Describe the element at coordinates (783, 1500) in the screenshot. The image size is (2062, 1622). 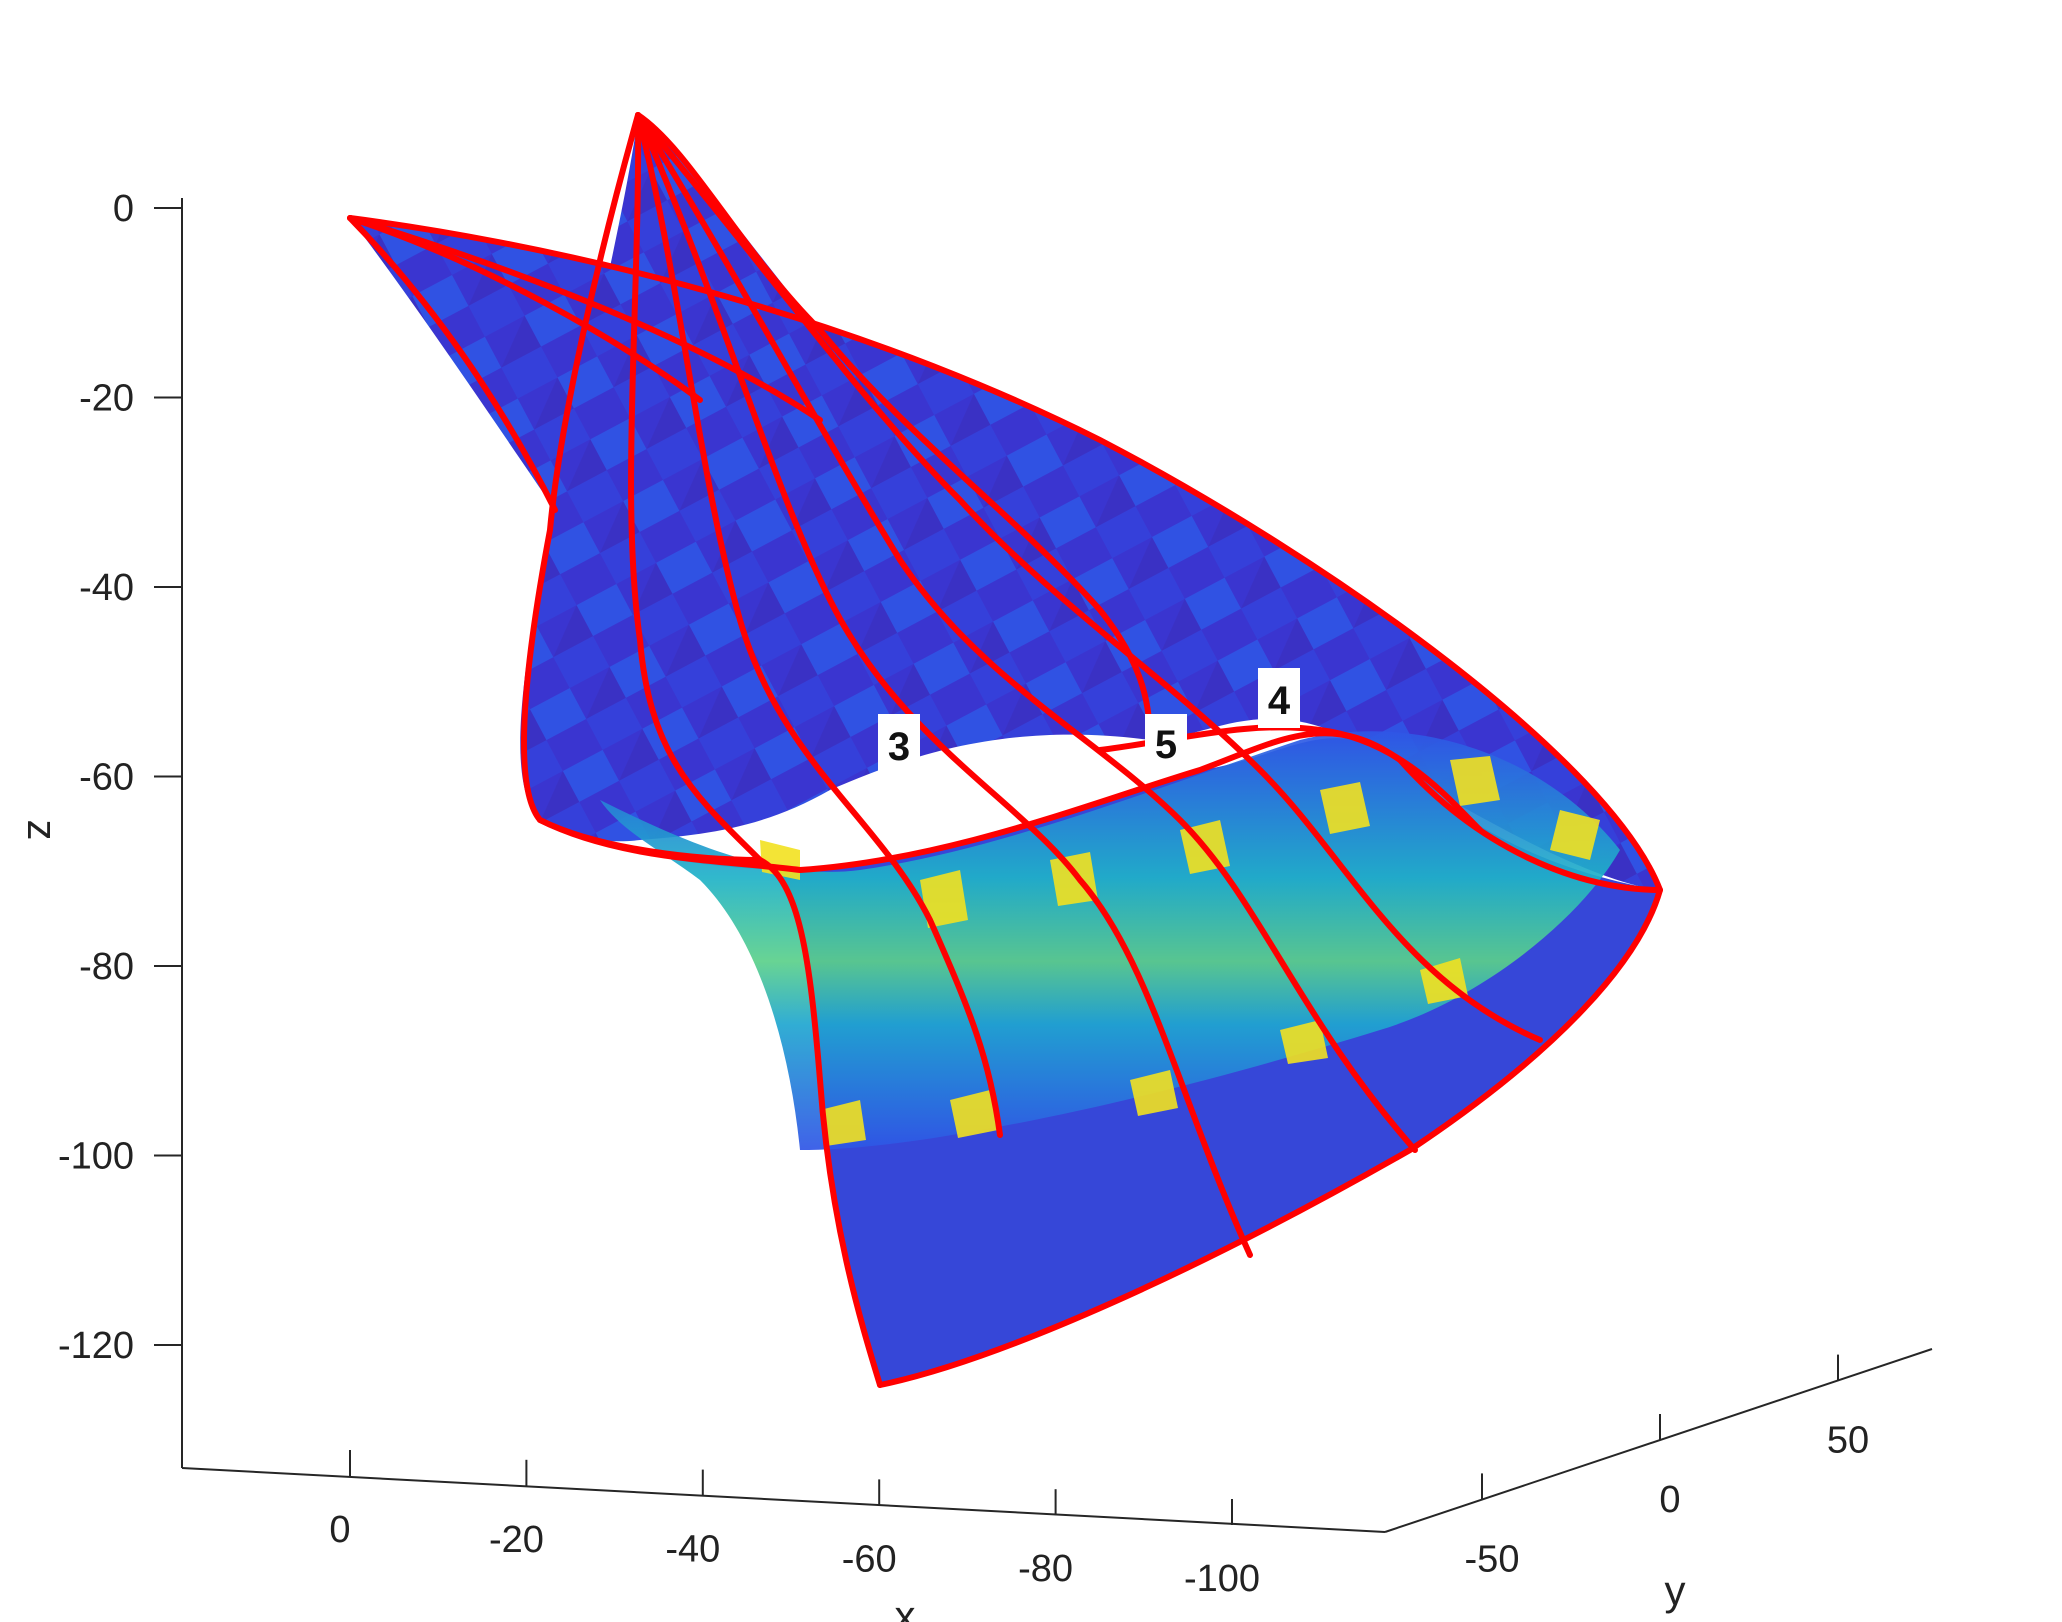
I see `x-axis-line` at that location.